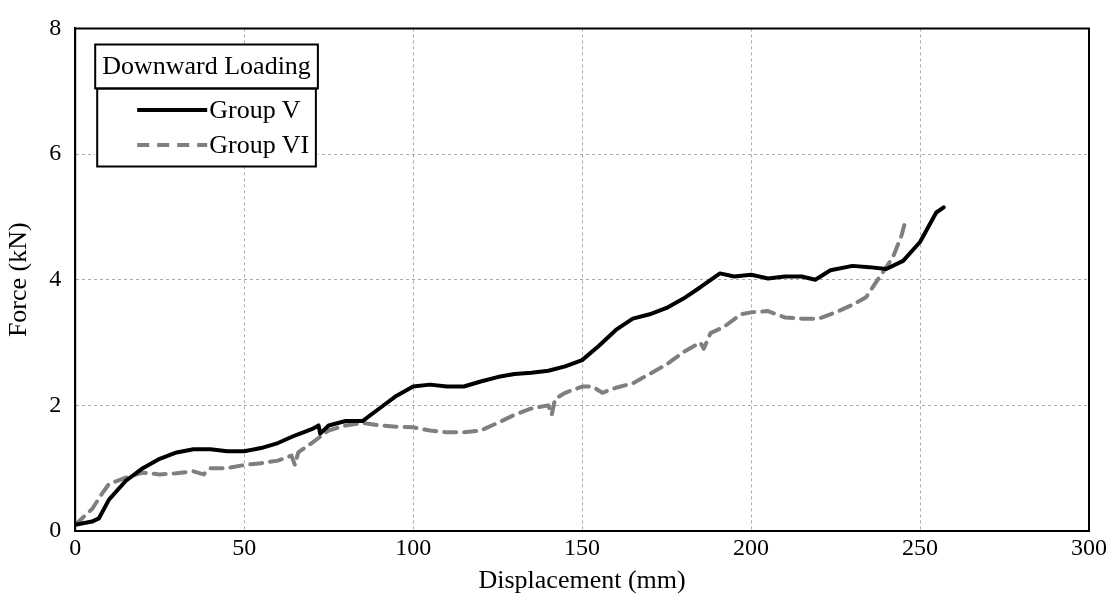  What do you see at coordinates (55, 529) in the screenshot?
I see `y-tick-label: 0` at bounding box center [55, 529].